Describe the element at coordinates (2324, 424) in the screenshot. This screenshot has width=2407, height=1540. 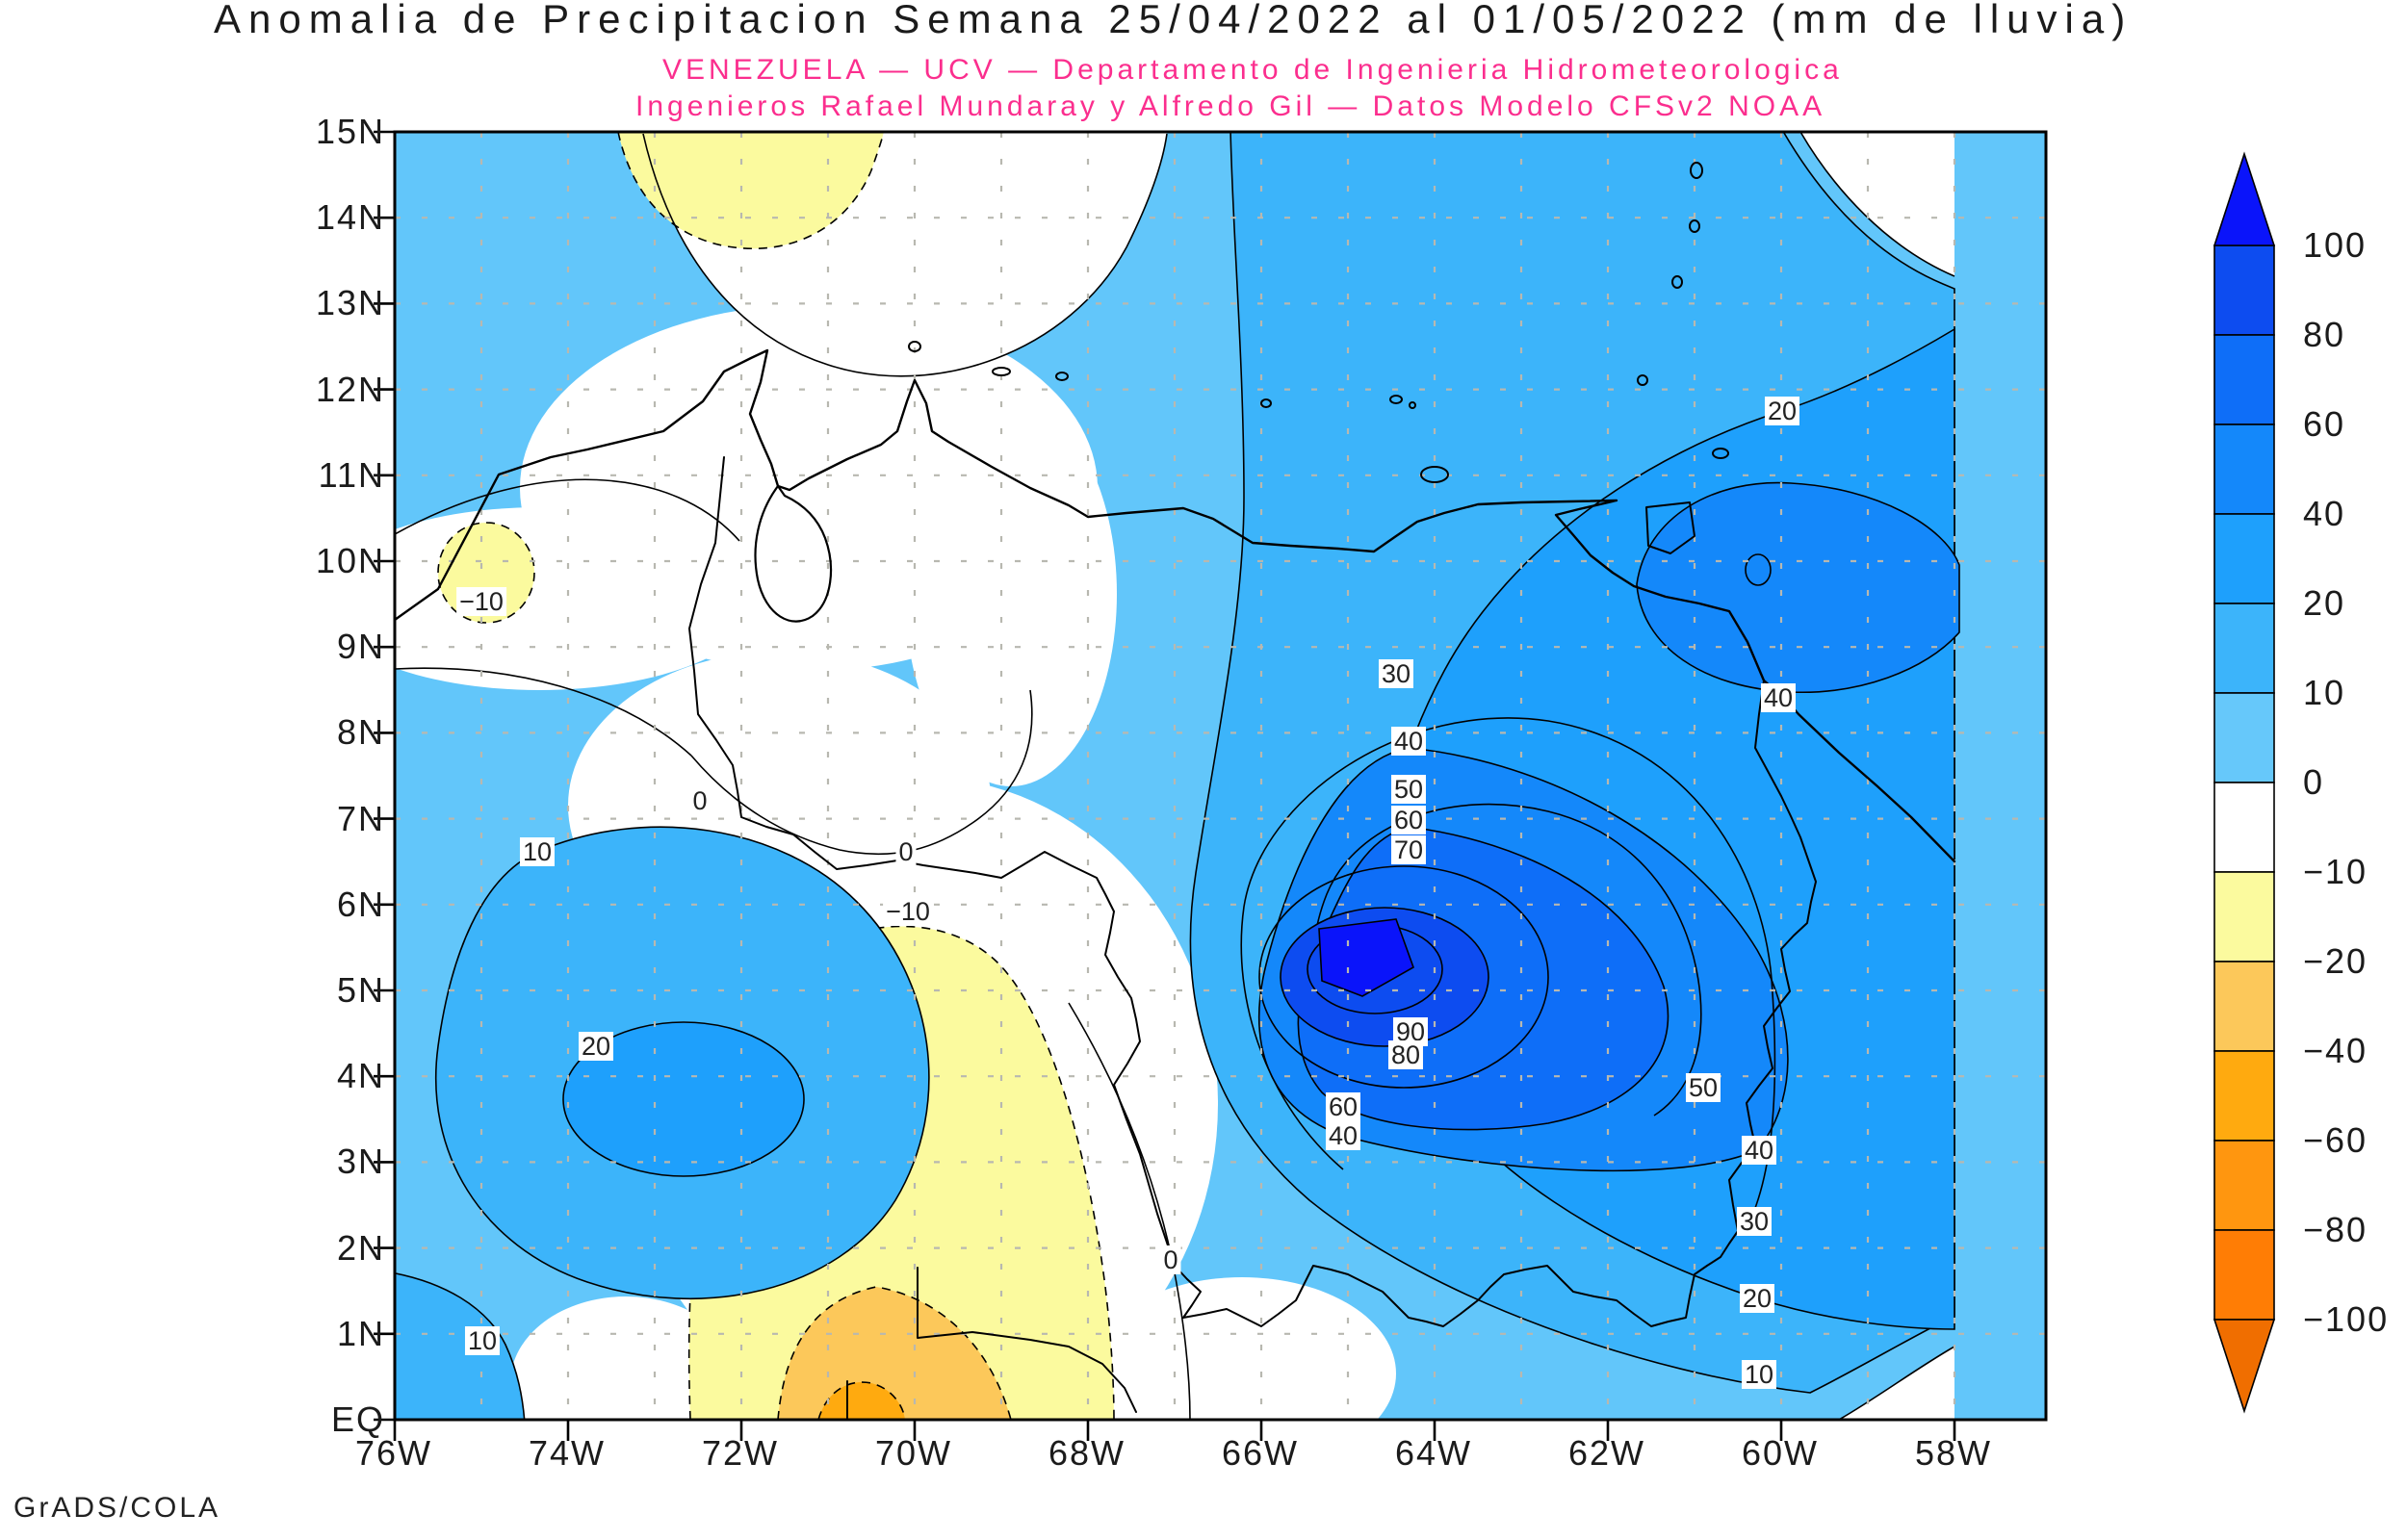
I see `colorbar-tick-label: 60` at that location.